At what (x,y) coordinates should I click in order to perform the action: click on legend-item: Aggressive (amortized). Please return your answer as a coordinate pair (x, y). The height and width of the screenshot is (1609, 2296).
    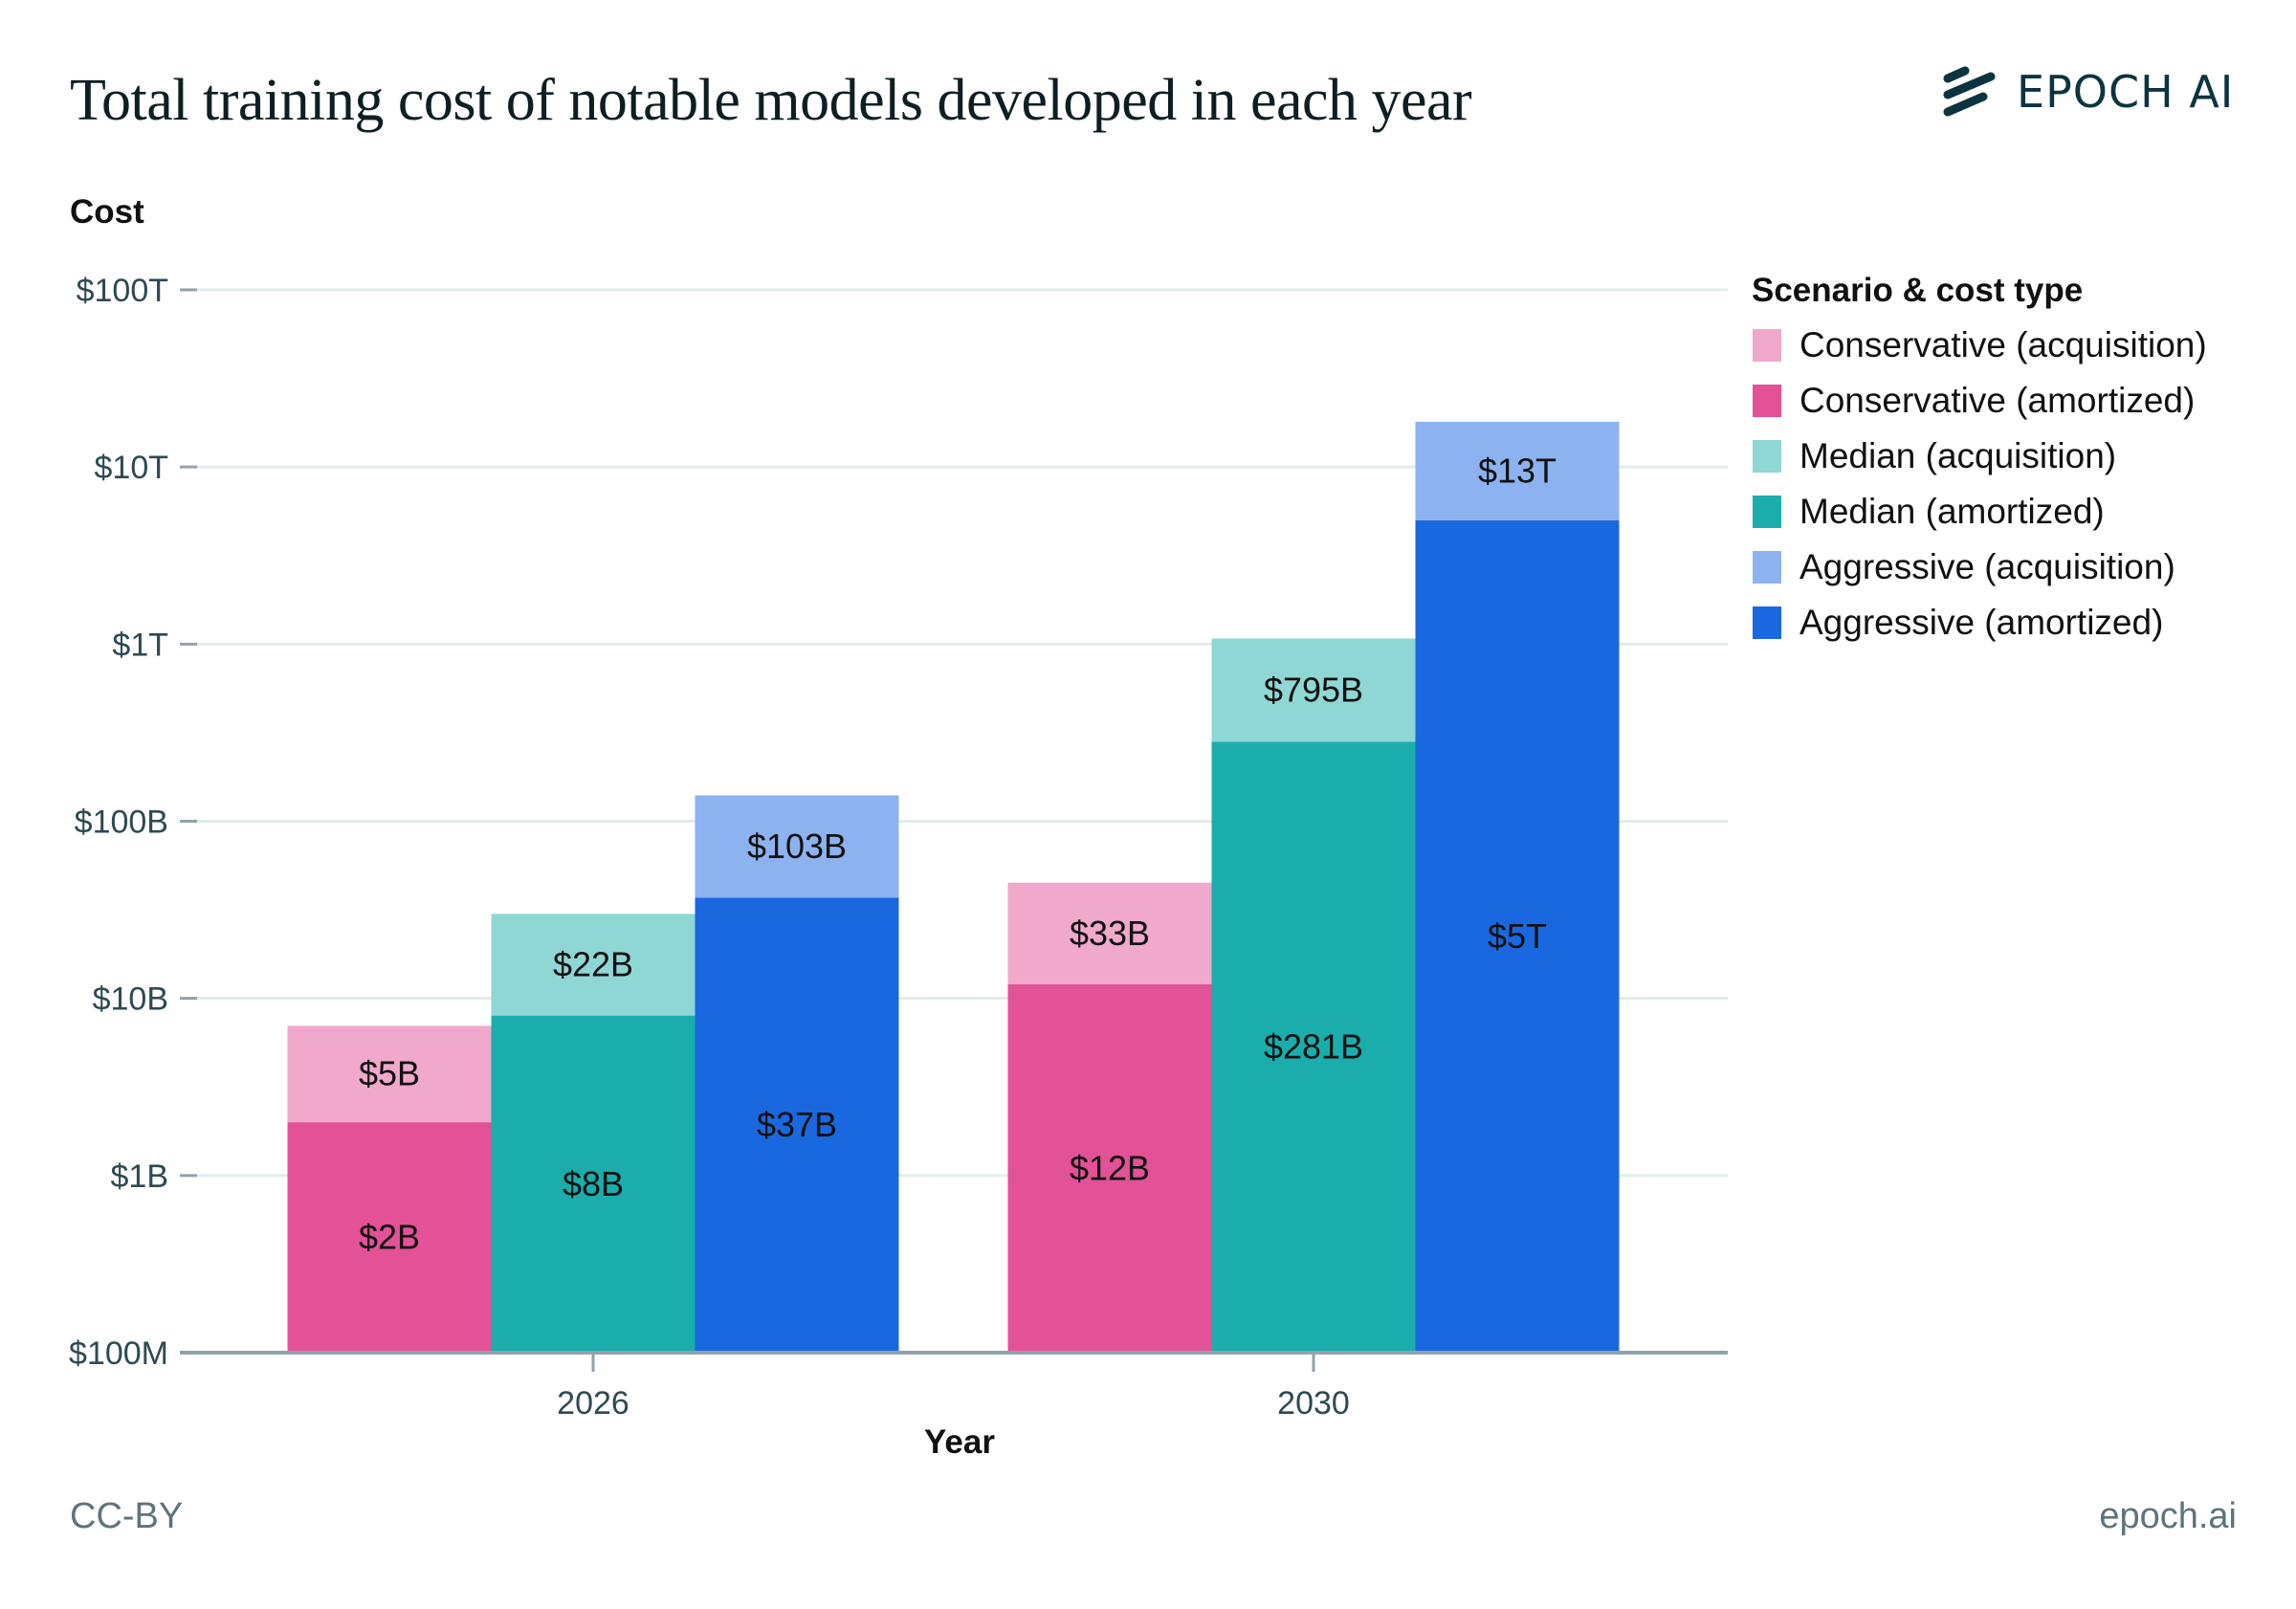
    Looking at the image, I should click on (1979, 622).